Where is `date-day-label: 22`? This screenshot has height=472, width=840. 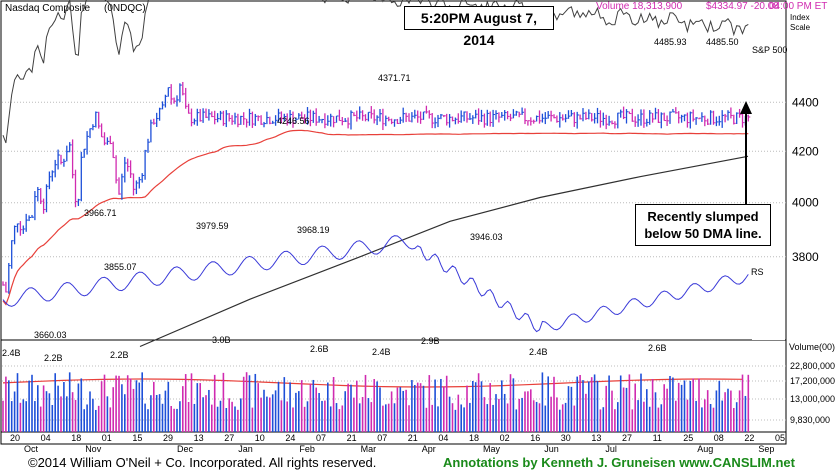 date-day-label: 22 is located at coordinates (749, 438).